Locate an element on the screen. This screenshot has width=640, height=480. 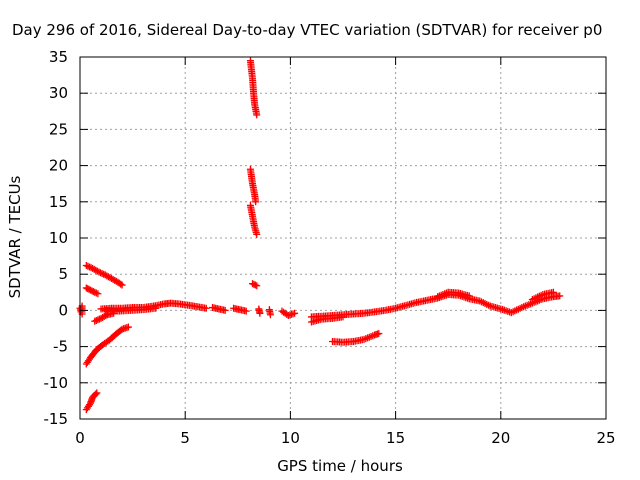
y-tick-label: 10 is located at coordinates (58, 238).